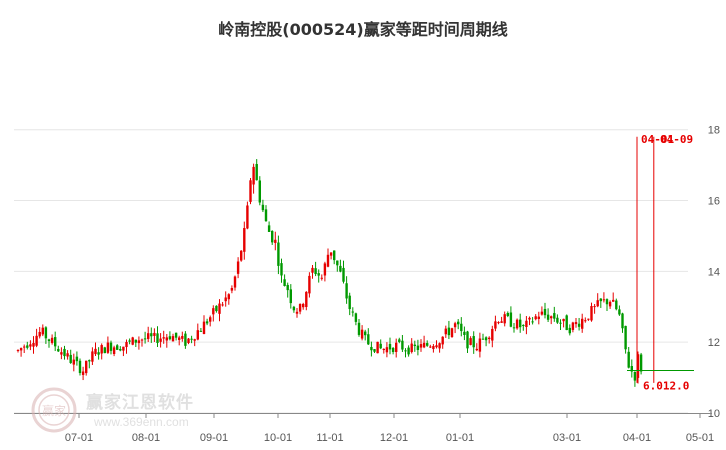  I want to click on x-tick-label: 04-01, so click(637, 438).